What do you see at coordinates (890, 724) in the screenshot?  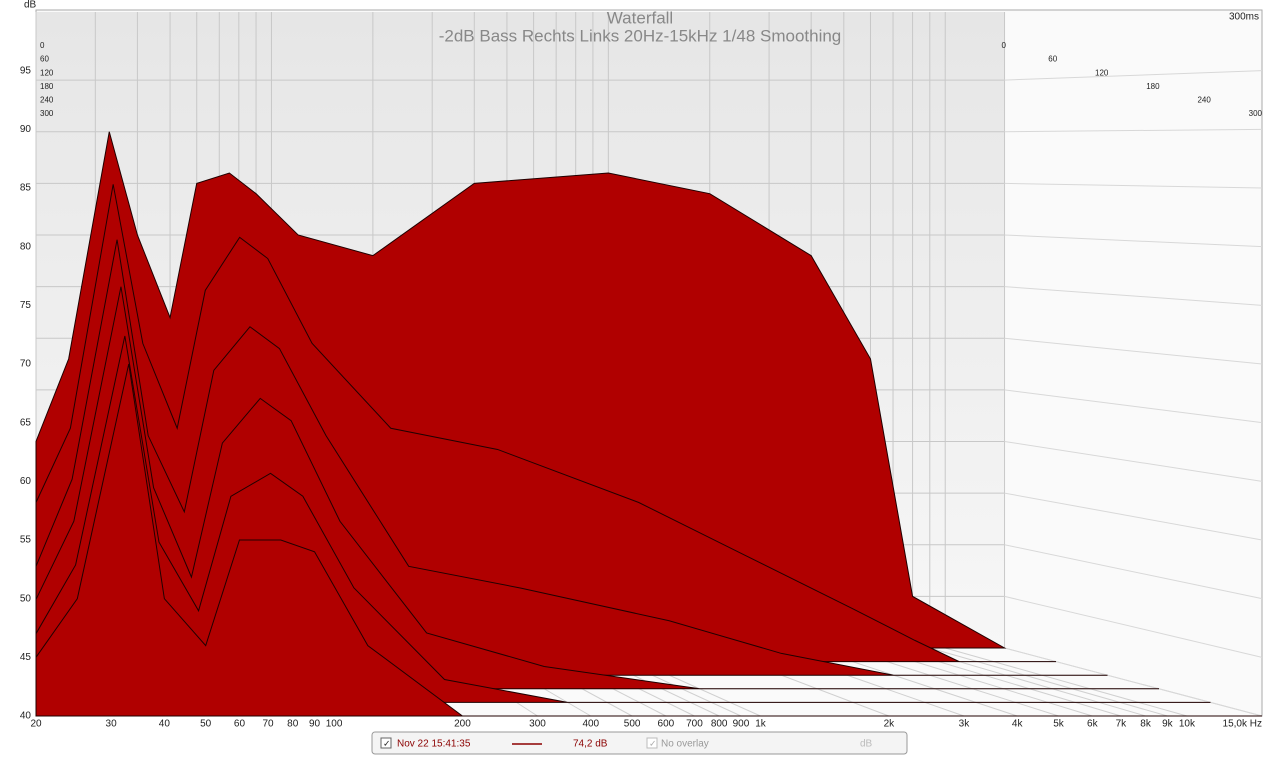 I see `x-tick-label: 2k` at bounding box center [890, 724].